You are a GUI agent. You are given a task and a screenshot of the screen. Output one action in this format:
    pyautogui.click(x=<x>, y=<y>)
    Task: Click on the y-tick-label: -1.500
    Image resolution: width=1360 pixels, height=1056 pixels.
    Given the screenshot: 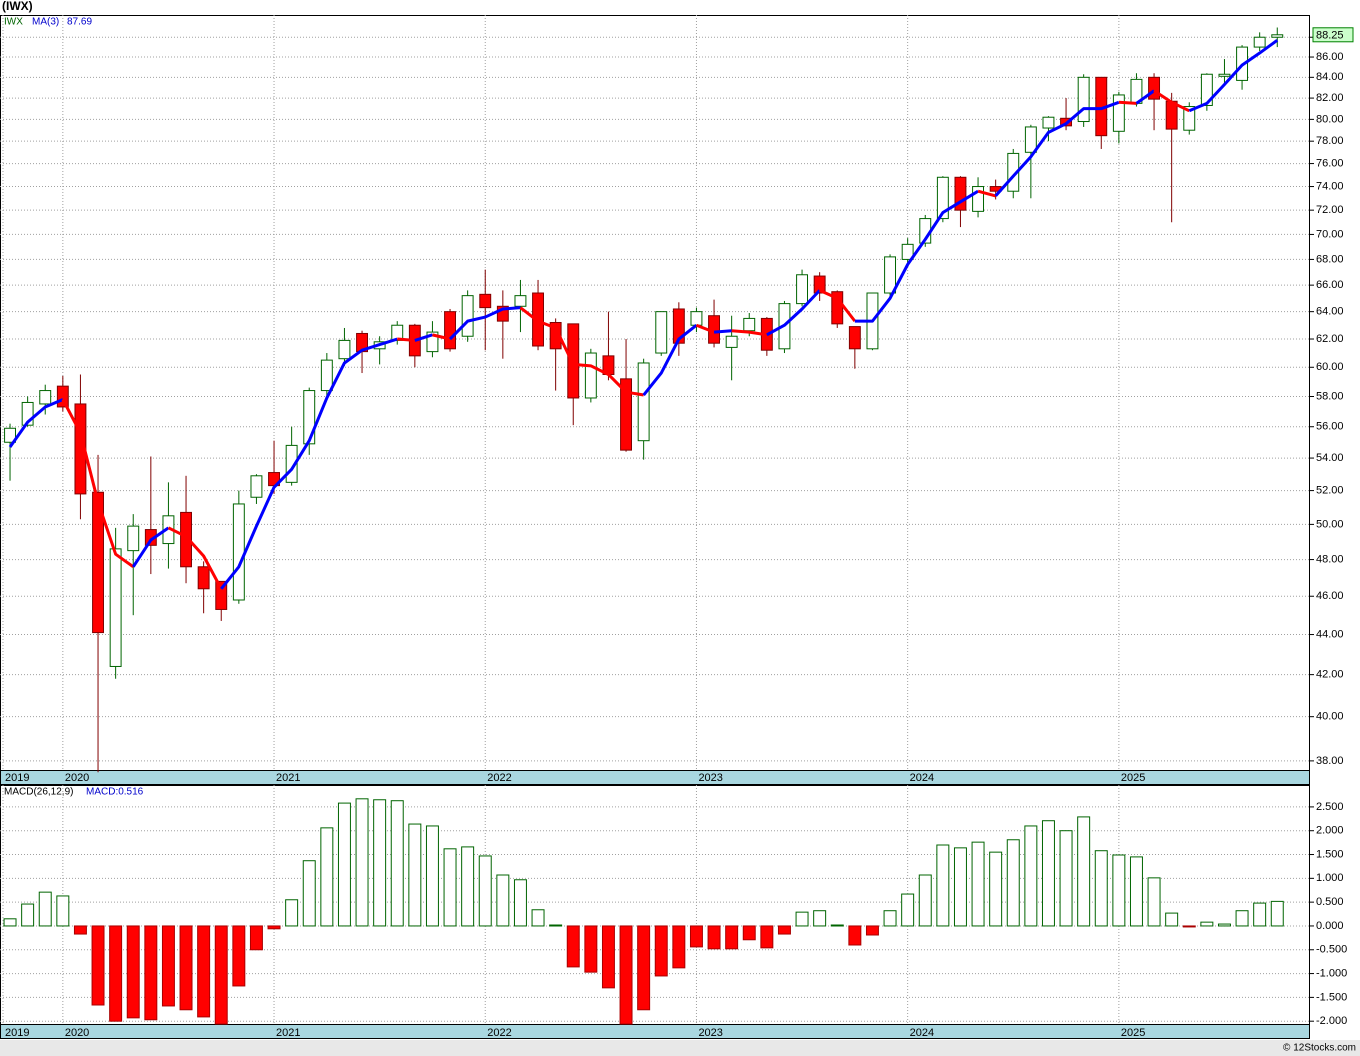 What is the action you would take?
    pyautogui.click(x=1331, y=997)
    